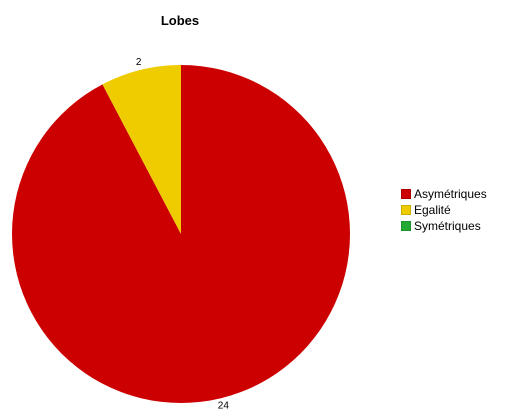  Describe the element at coordinates (406, 210) in the screenshot. I see `legend-swatch-egalite` at that location.